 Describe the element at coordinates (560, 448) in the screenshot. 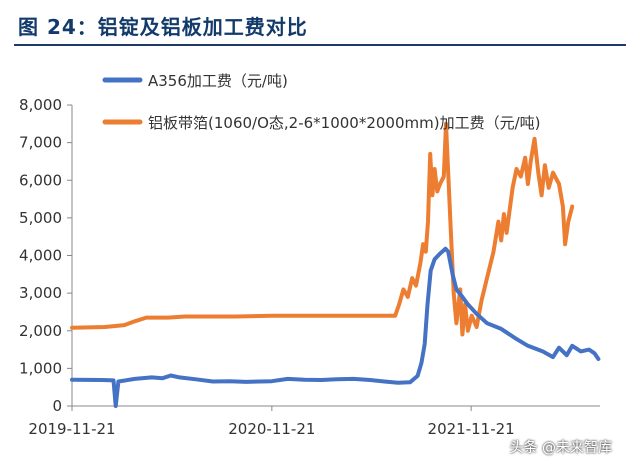

I see `watermark: 头条 @未来智库` at that location.